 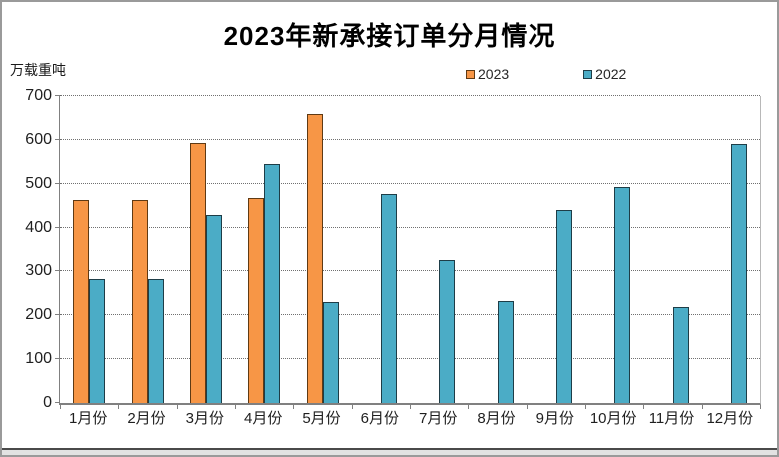 I want to click on x-axis-label-3月份: 3月份, so click(x=204, y=418).